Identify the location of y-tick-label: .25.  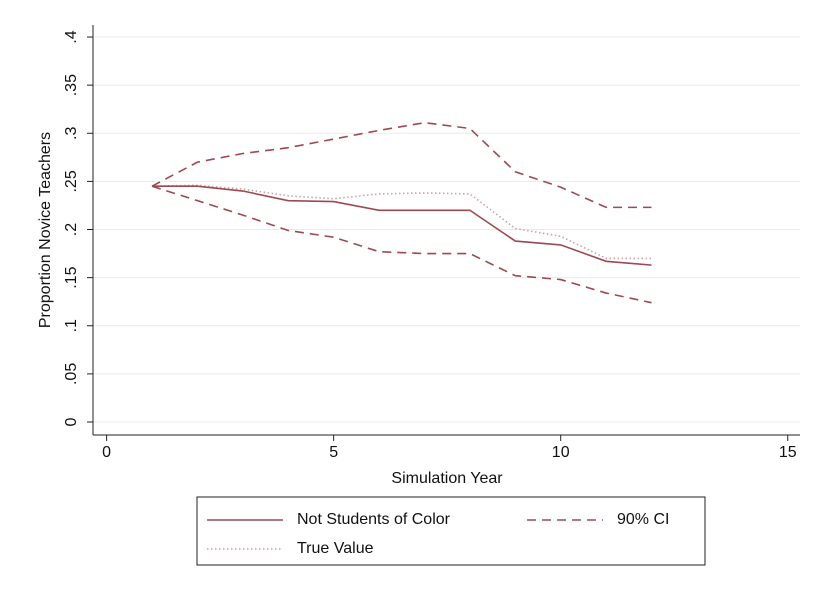
(71, 181).